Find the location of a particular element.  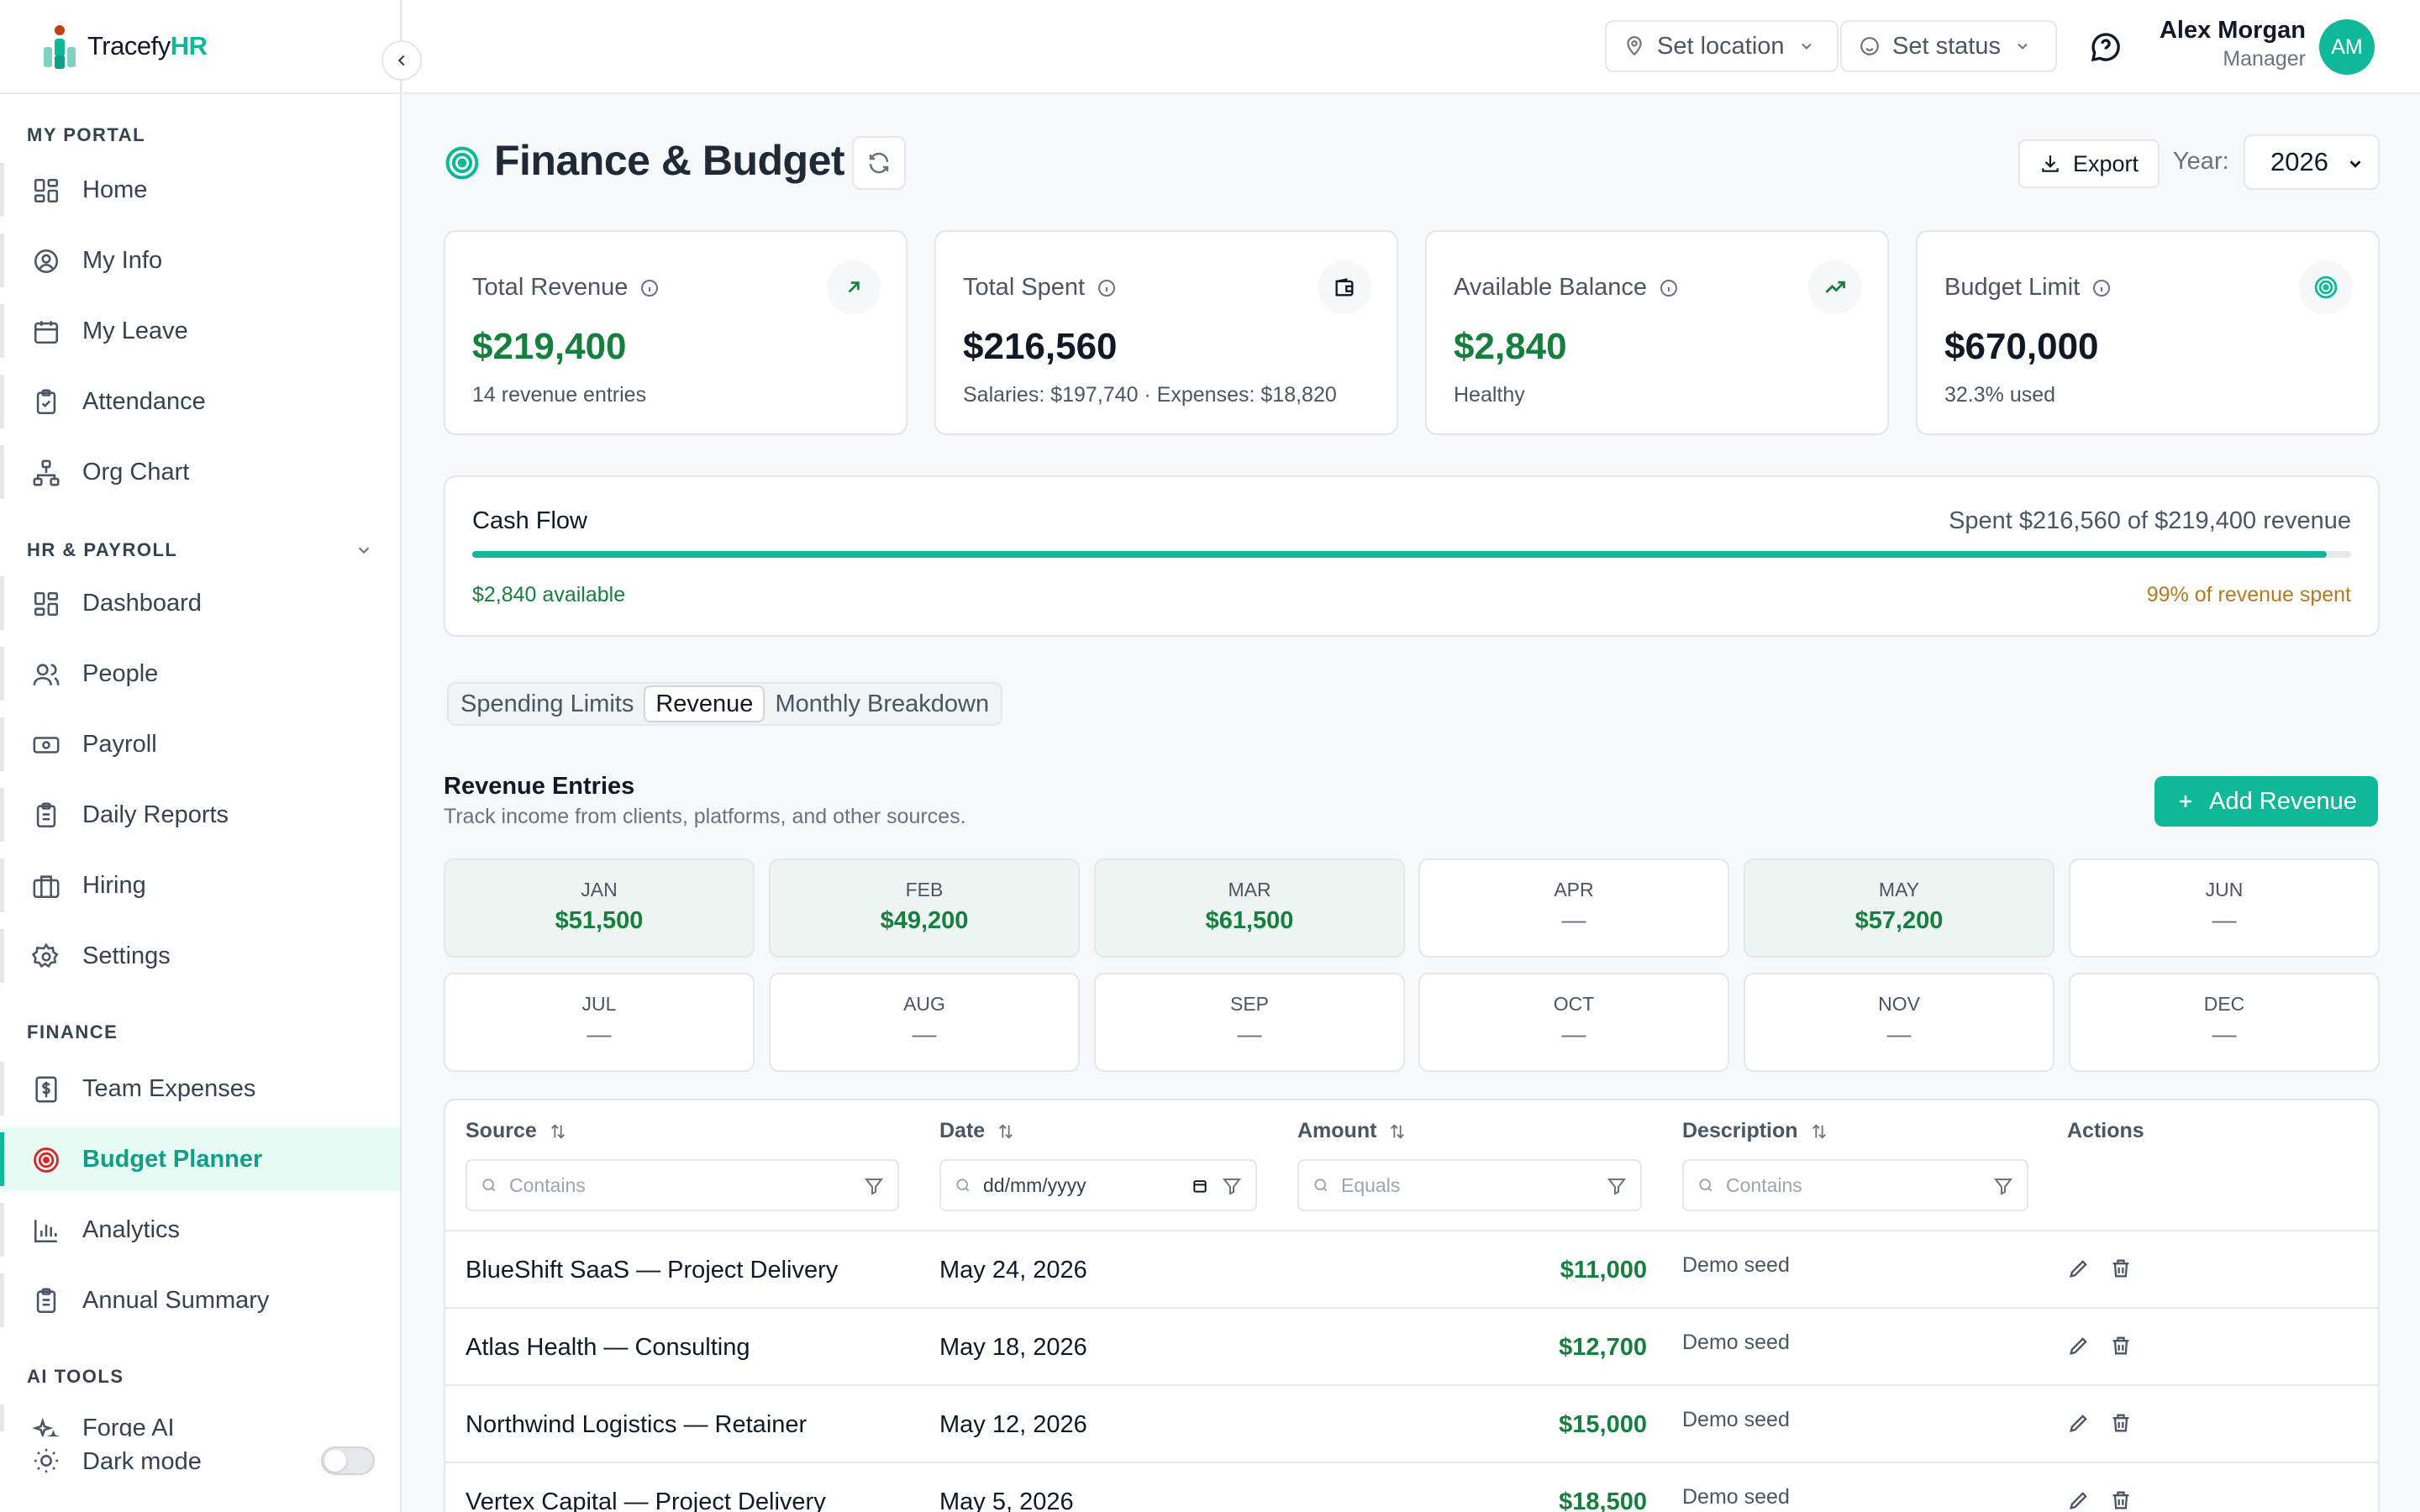

set-location-button: Set location is located at coordinates (1722, 46).